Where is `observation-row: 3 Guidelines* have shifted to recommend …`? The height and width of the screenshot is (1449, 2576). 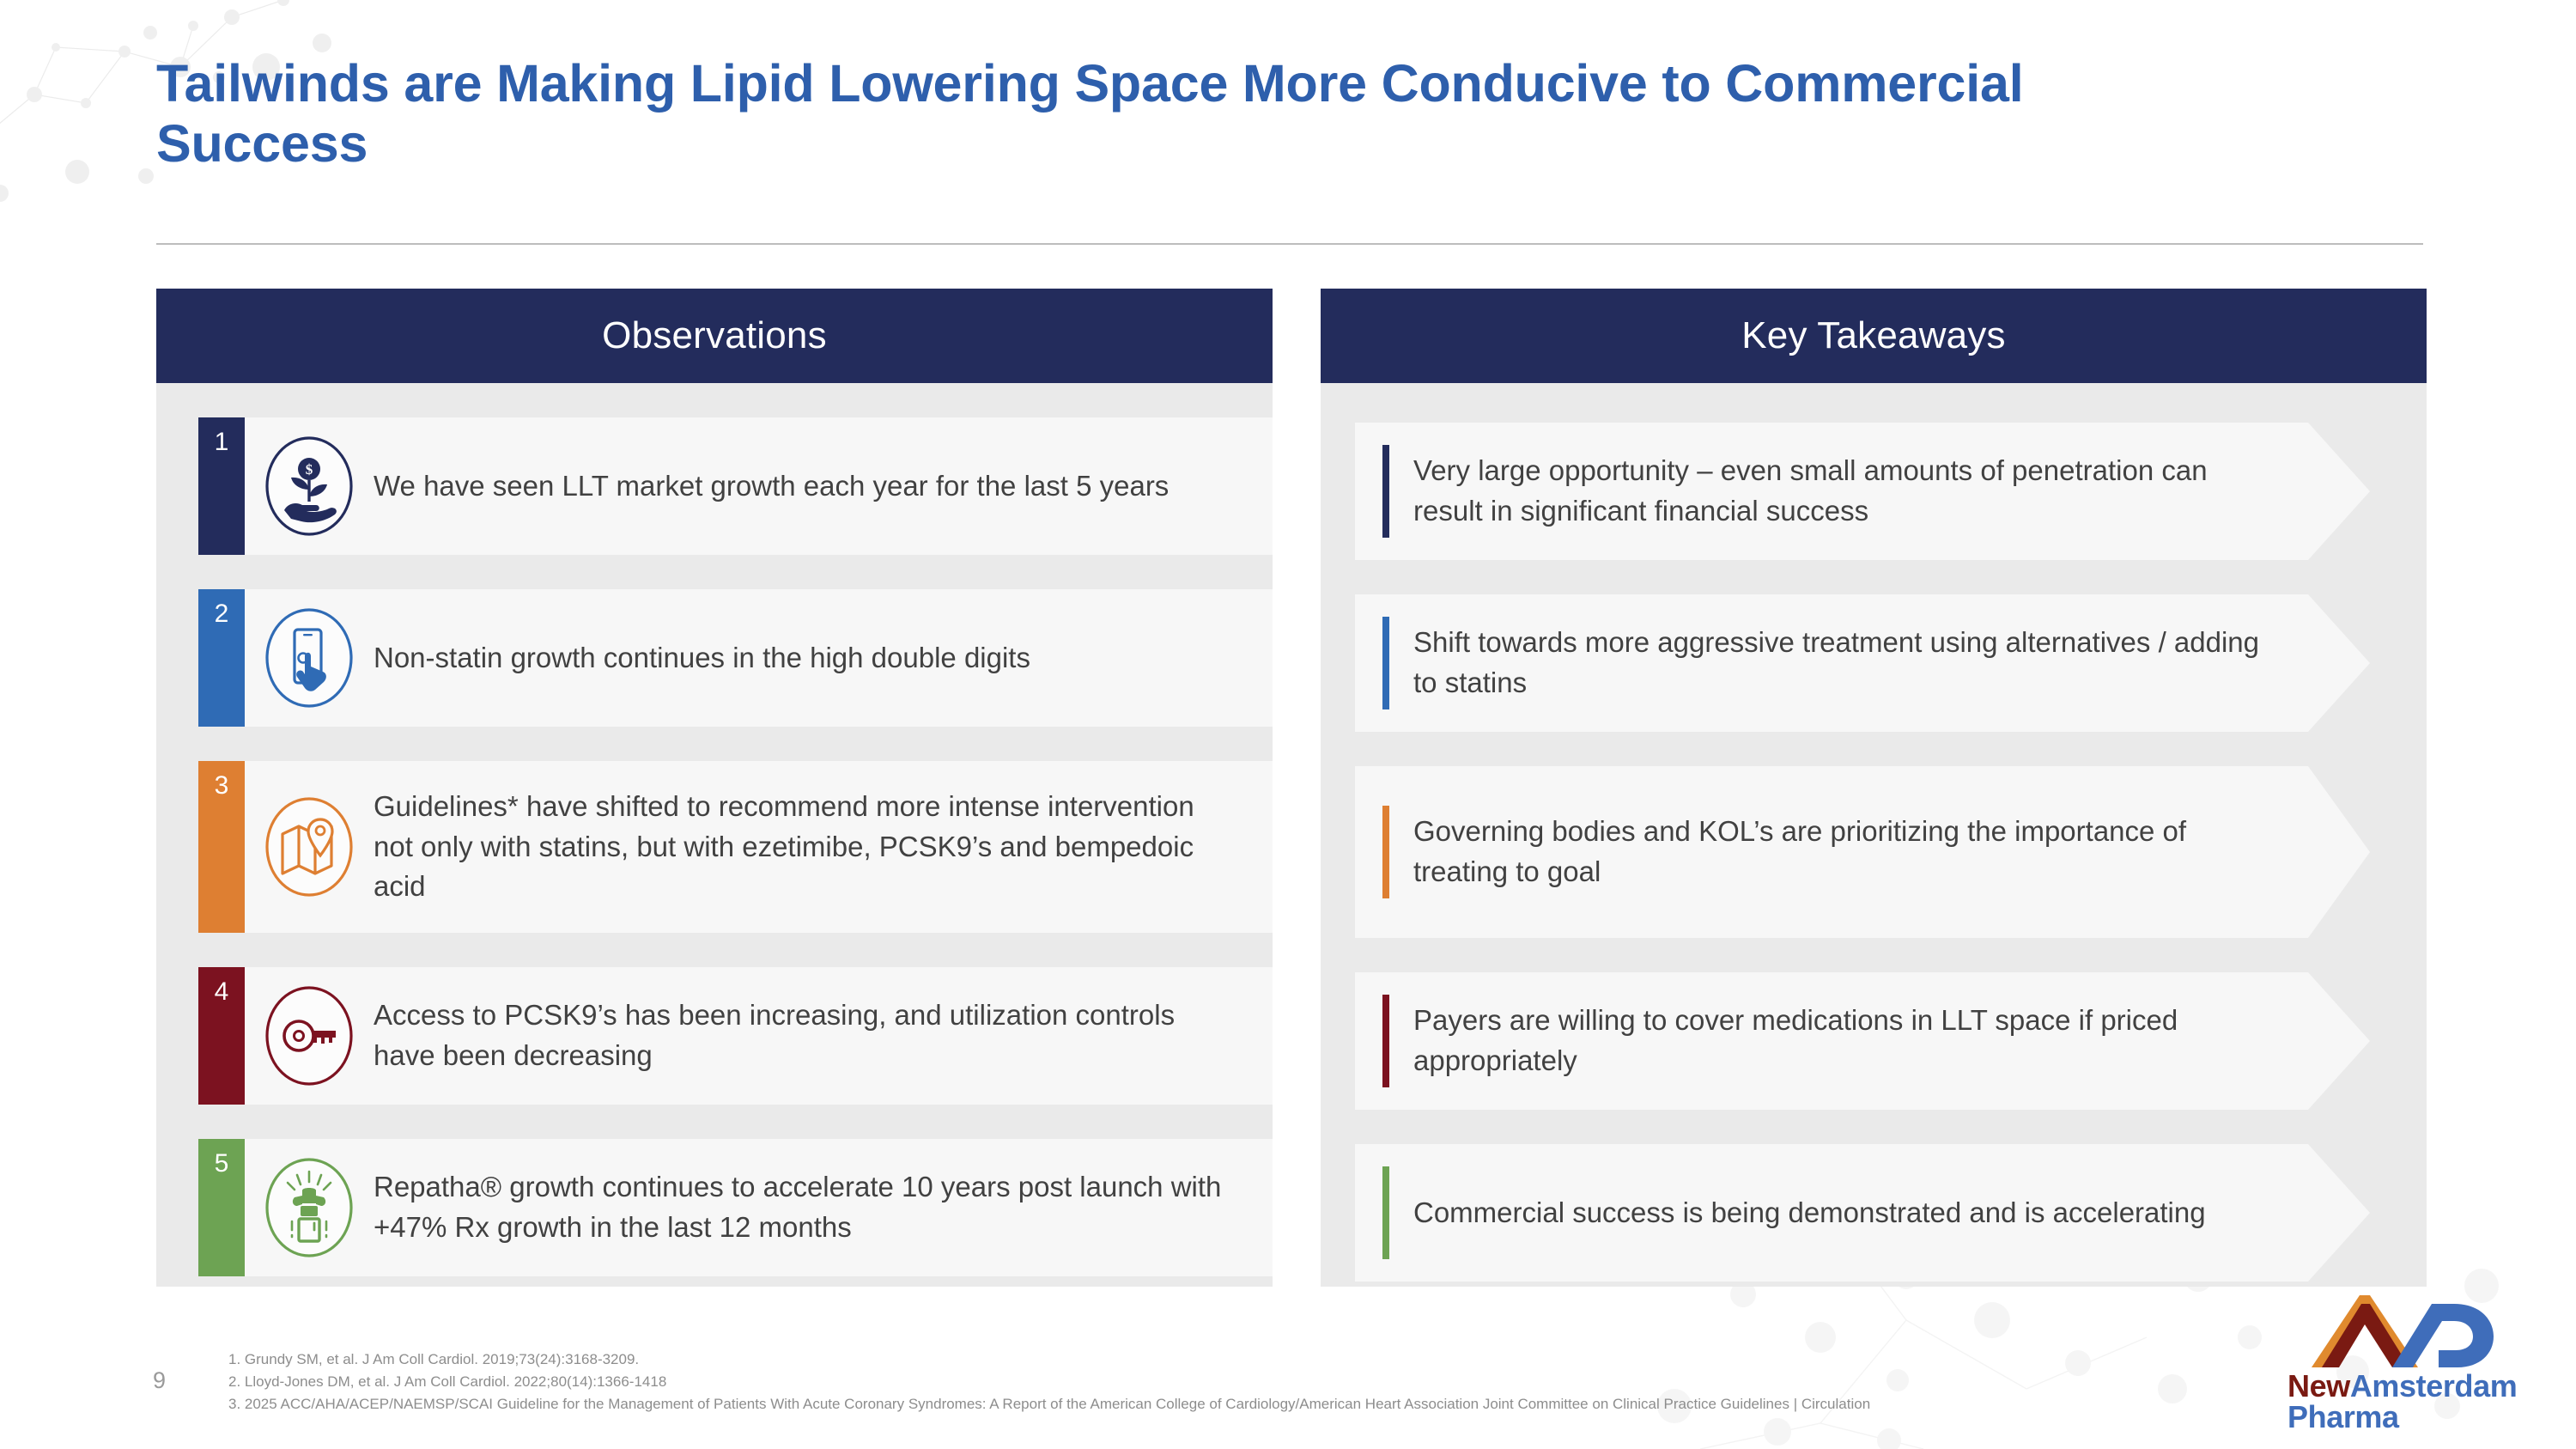
observation-row: 3 Guidelines* have shifted to recommend … is located at coordinates (735, 847).